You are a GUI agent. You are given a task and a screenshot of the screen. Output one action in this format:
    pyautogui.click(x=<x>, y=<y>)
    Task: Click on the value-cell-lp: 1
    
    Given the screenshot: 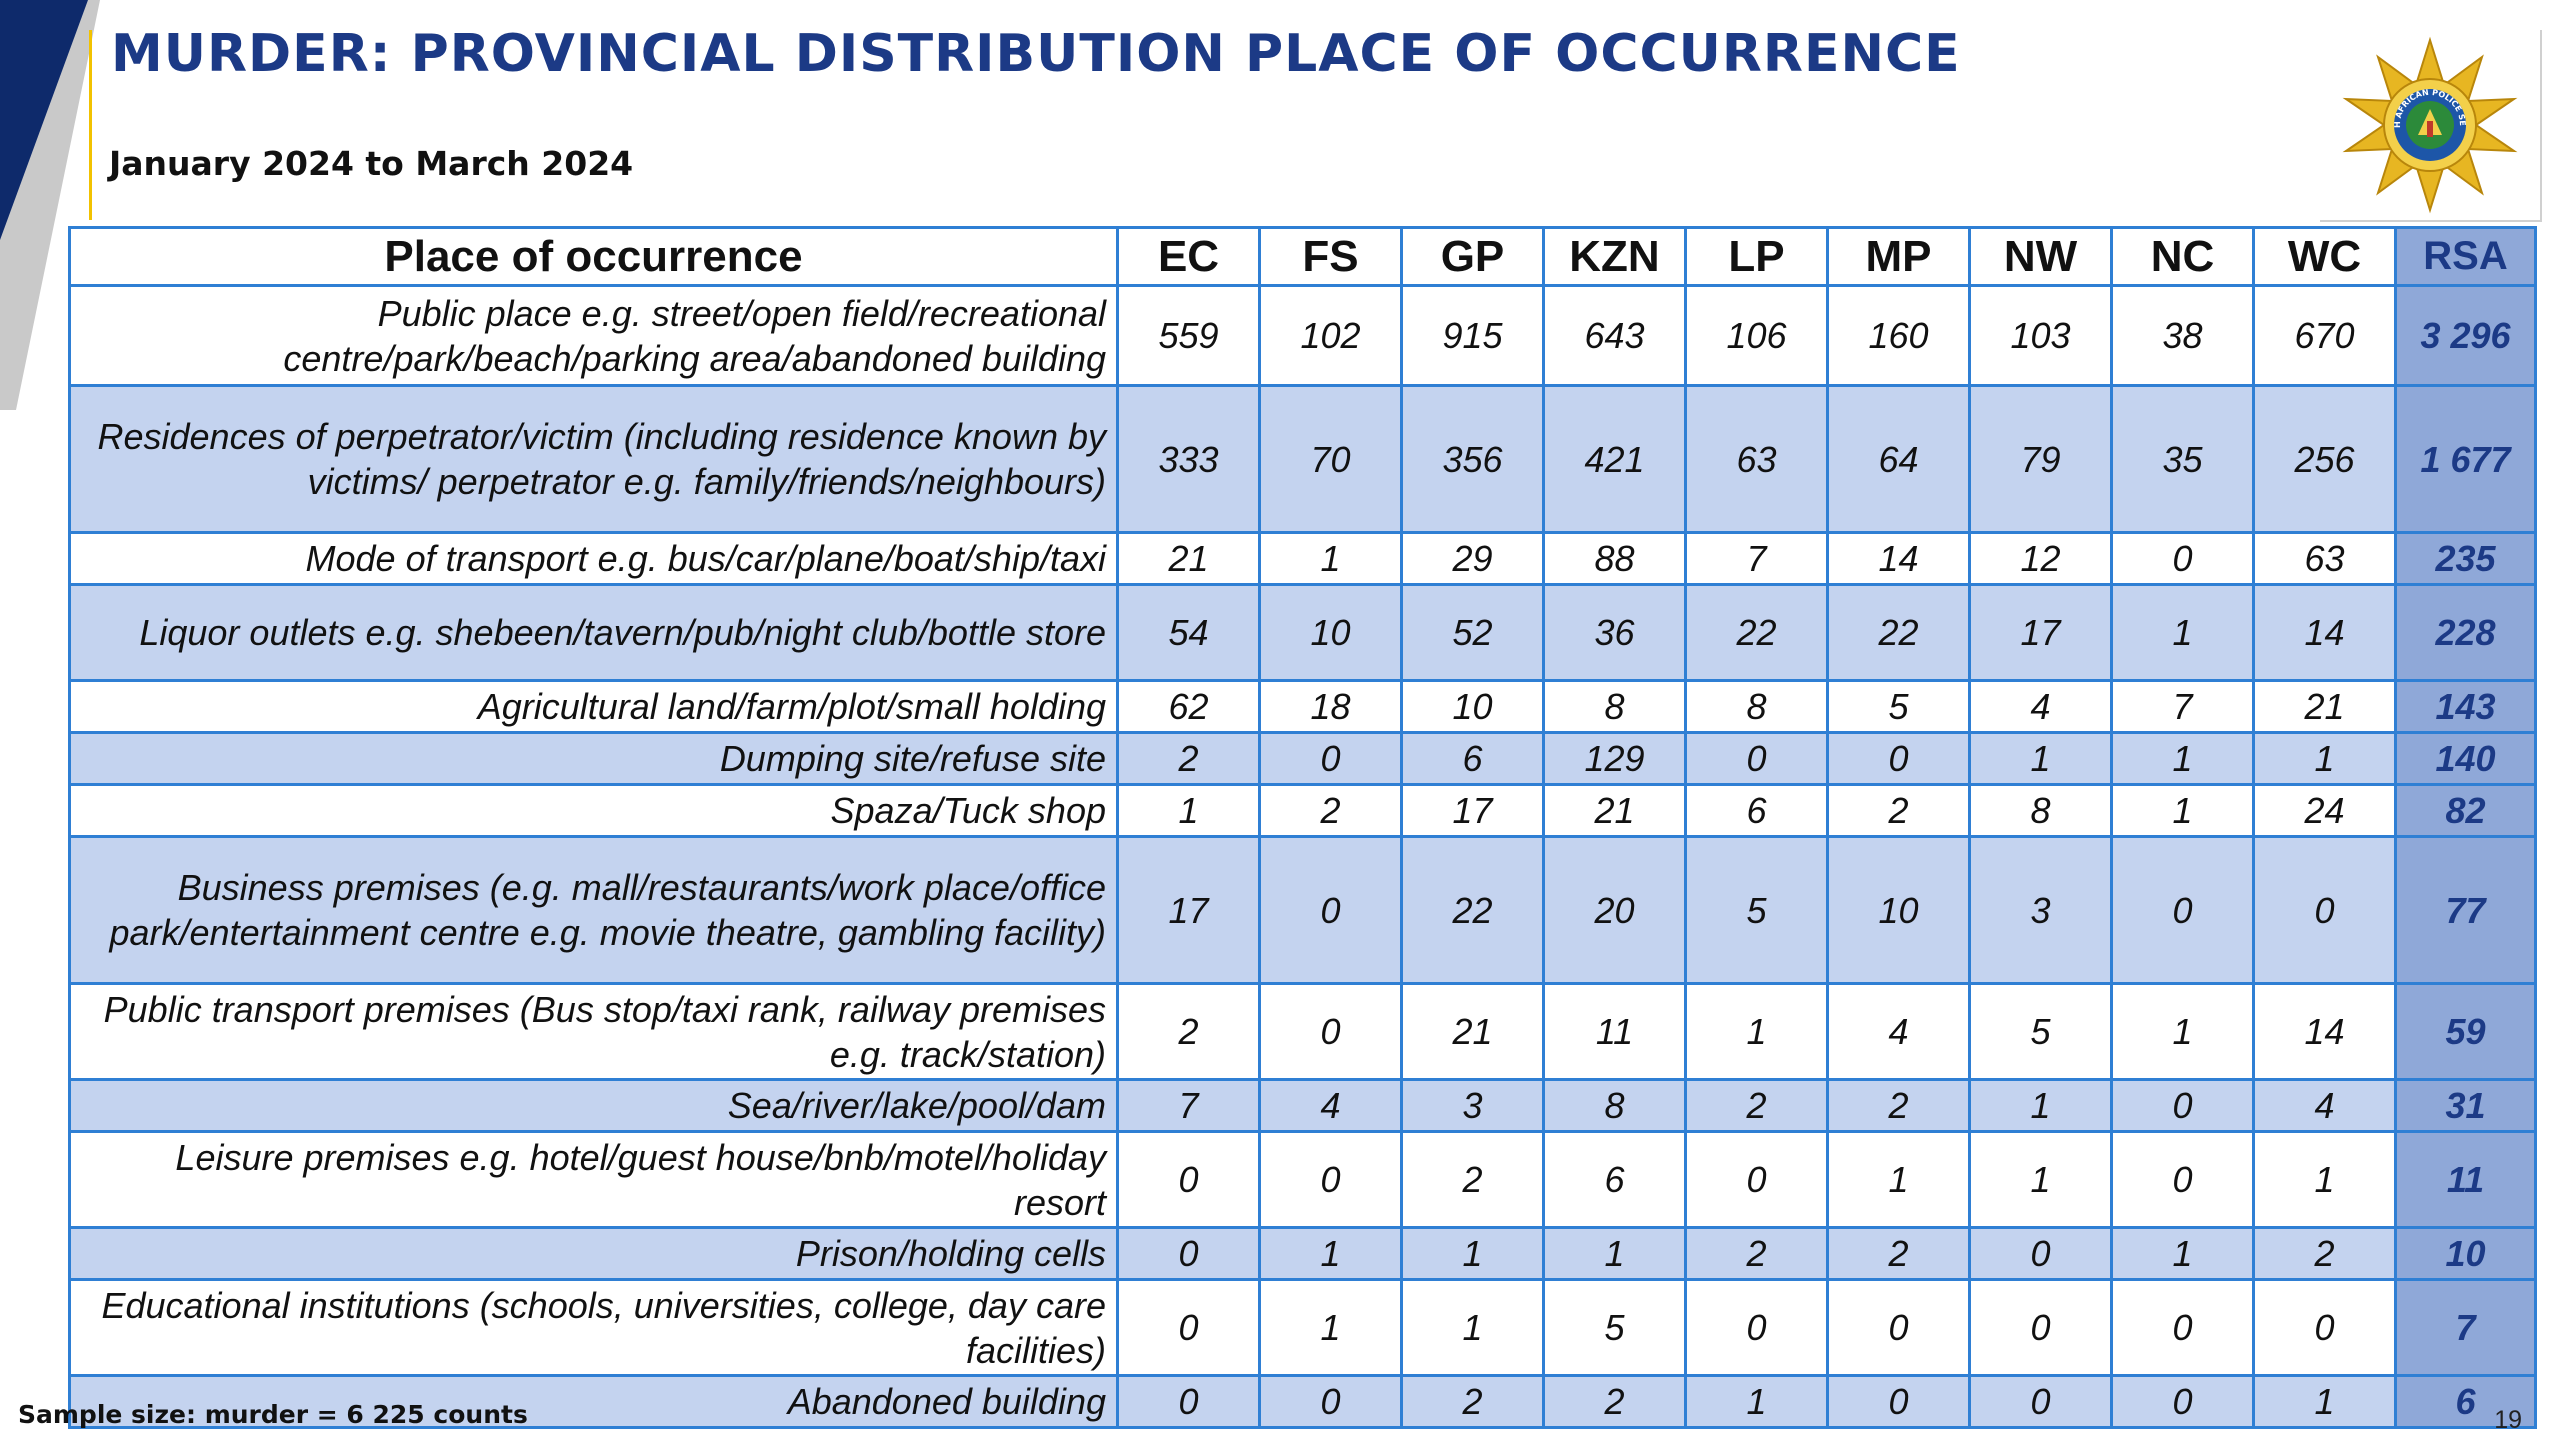 What is the action you would take?
    pyautogui.click(x=1756, y=1401)
    